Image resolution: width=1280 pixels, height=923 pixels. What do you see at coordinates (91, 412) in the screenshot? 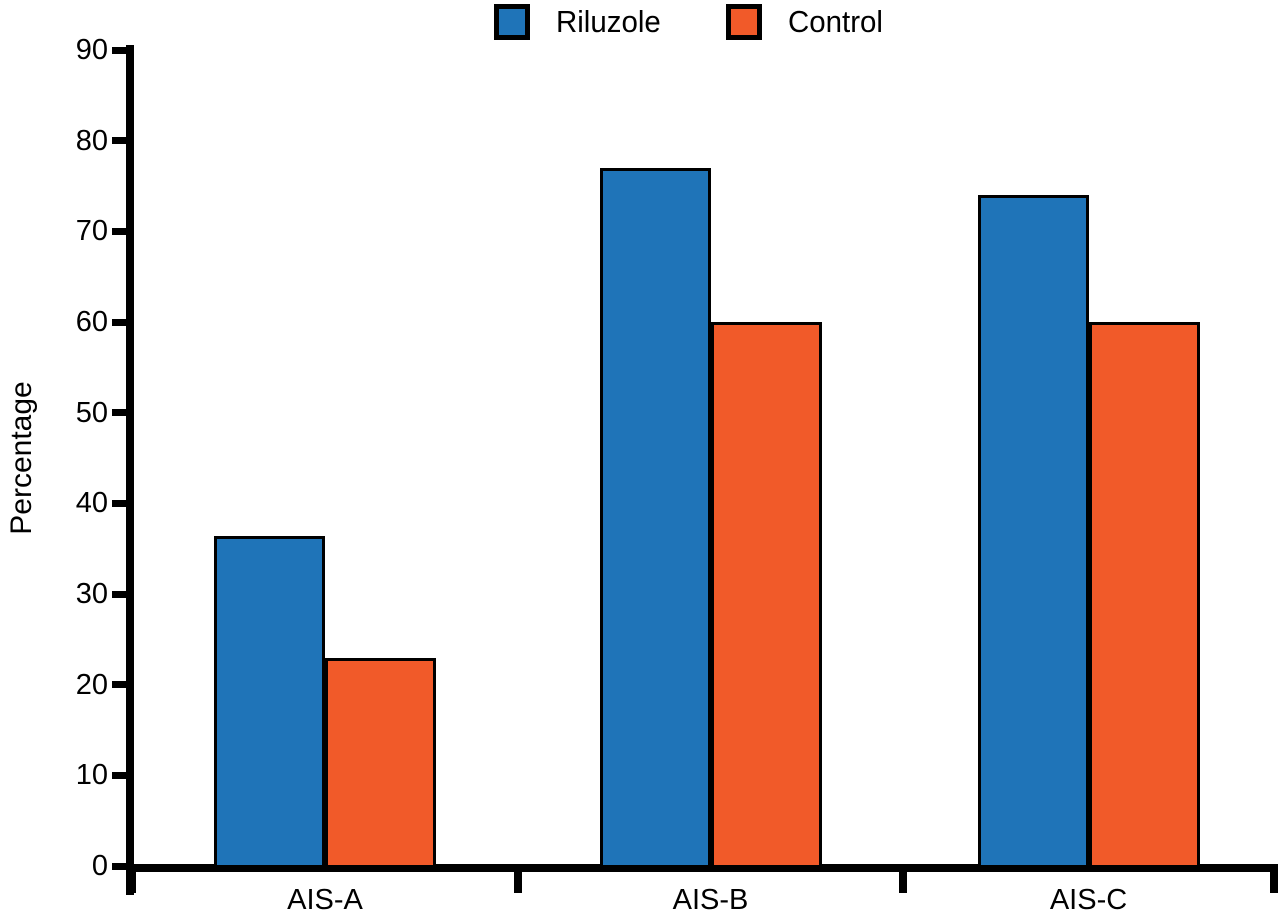
I see `y-tick-label-50: 50` at bounding box center [91, 412].